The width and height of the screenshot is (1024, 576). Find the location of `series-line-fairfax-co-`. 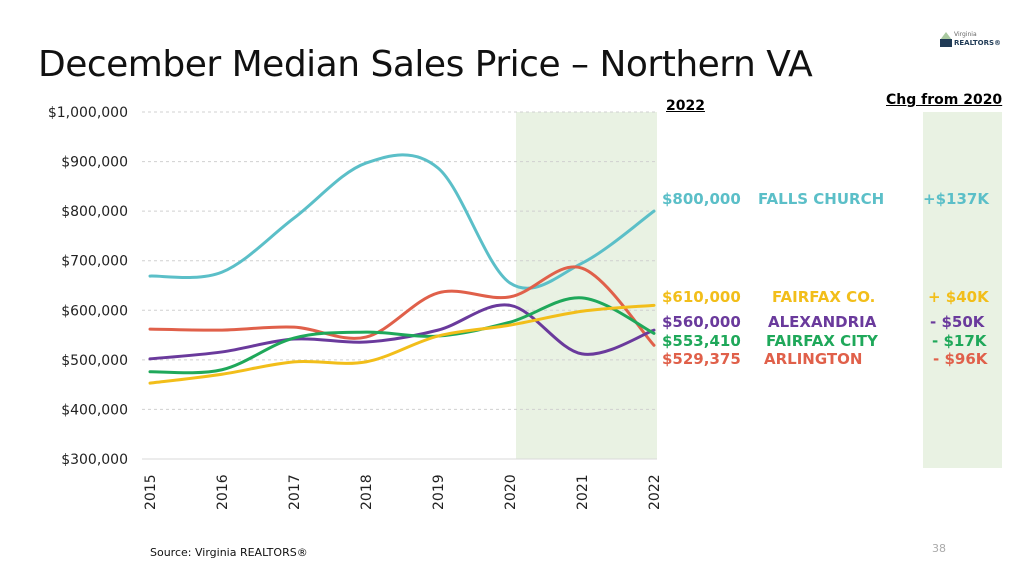

series-line-fairfax-co- is located at coordinates (402, 344).